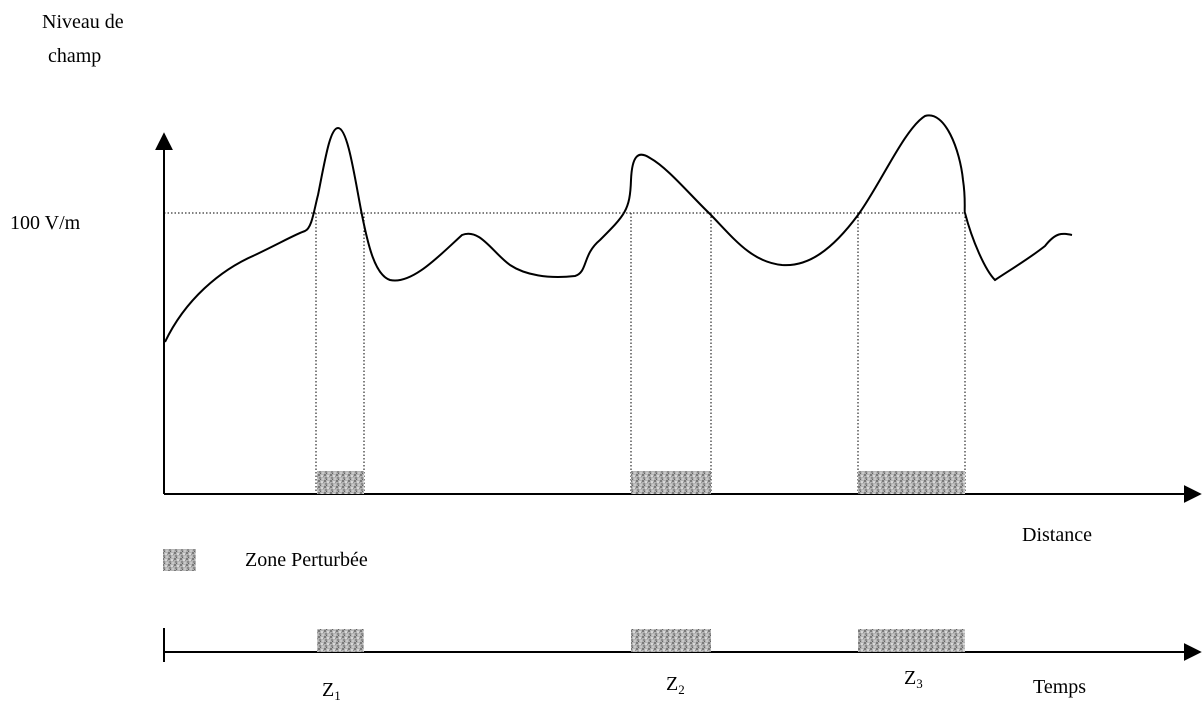 This screenshot has height=704, width=1204. What do you see at coordinates (331, 691) in the screenshot?
I see `zone-label-1: Z1` at bounding box center [331, 691].